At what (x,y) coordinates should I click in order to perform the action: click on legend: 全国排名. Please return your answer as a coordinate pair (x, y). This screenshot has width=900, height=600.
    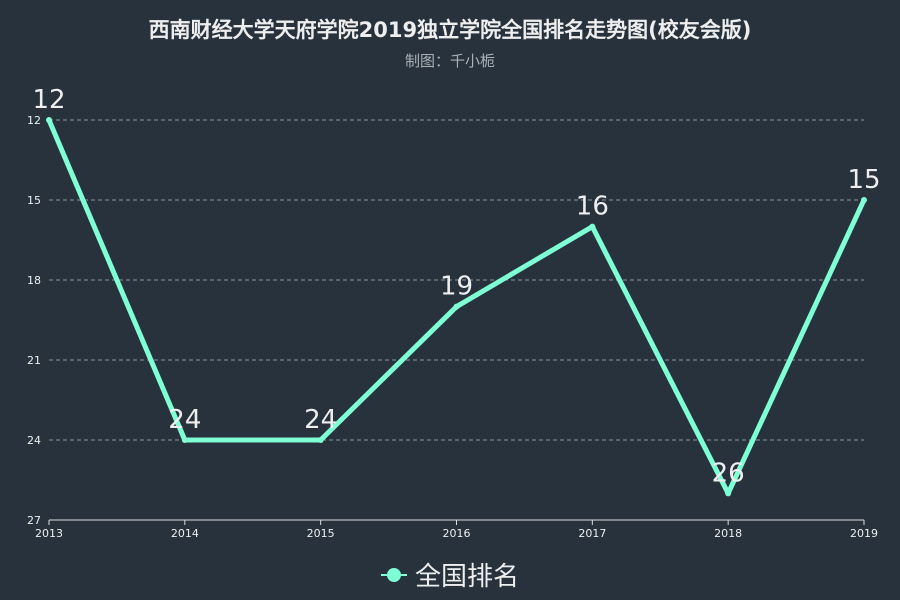
    Looking at the image, I should click on (450, 574).